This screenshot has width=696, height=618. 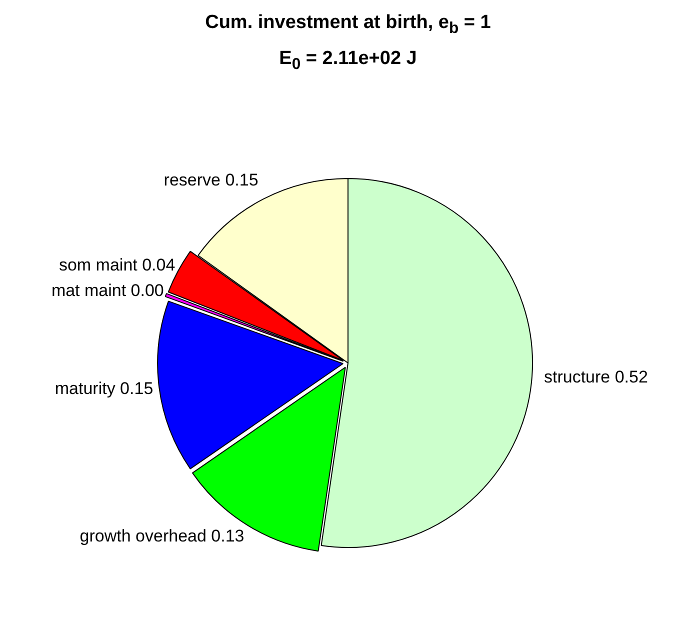 I want to click on slice-label: structure 0.52, so click(x=596, y=376).